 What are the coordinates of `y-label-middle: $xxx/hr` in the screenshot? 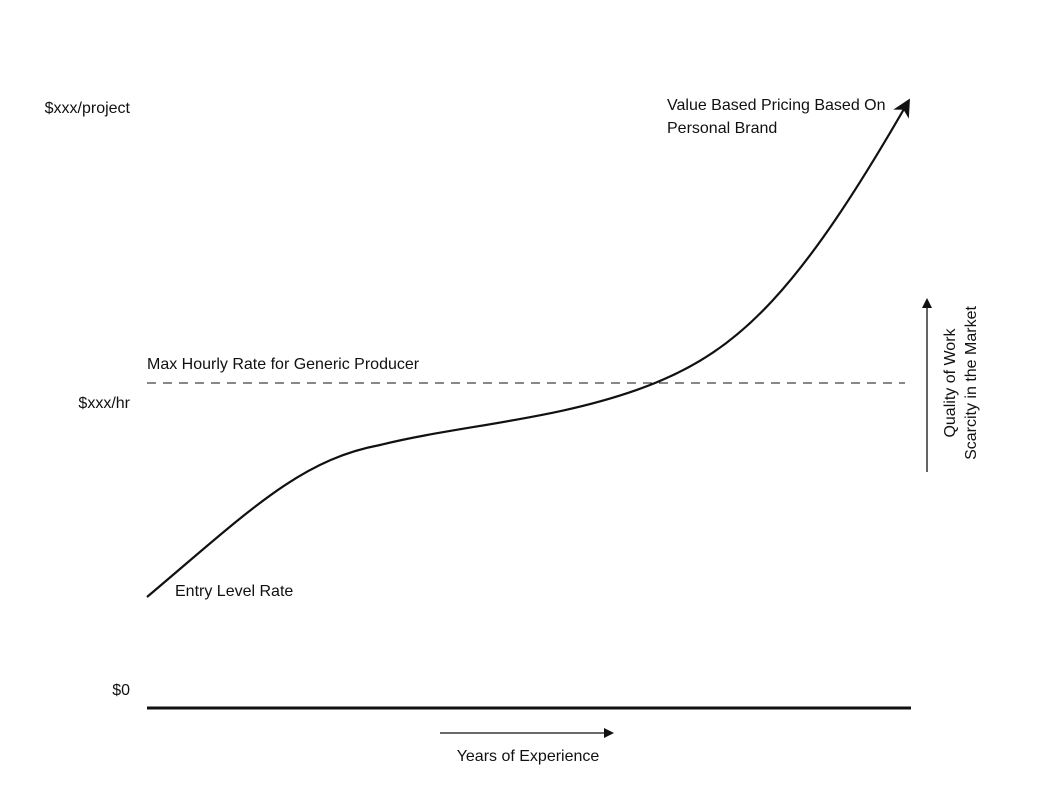 It's located at (104, 403).